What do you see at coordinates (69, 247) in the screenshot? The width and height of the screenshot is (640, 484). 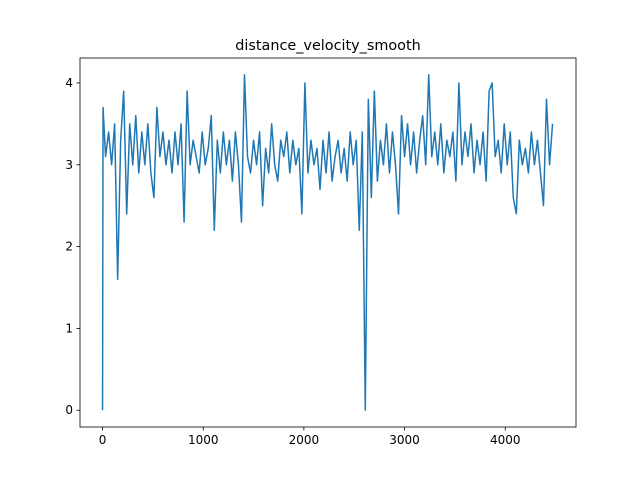 I see `y-tick-label: 2` at bounding box center [69, 247].